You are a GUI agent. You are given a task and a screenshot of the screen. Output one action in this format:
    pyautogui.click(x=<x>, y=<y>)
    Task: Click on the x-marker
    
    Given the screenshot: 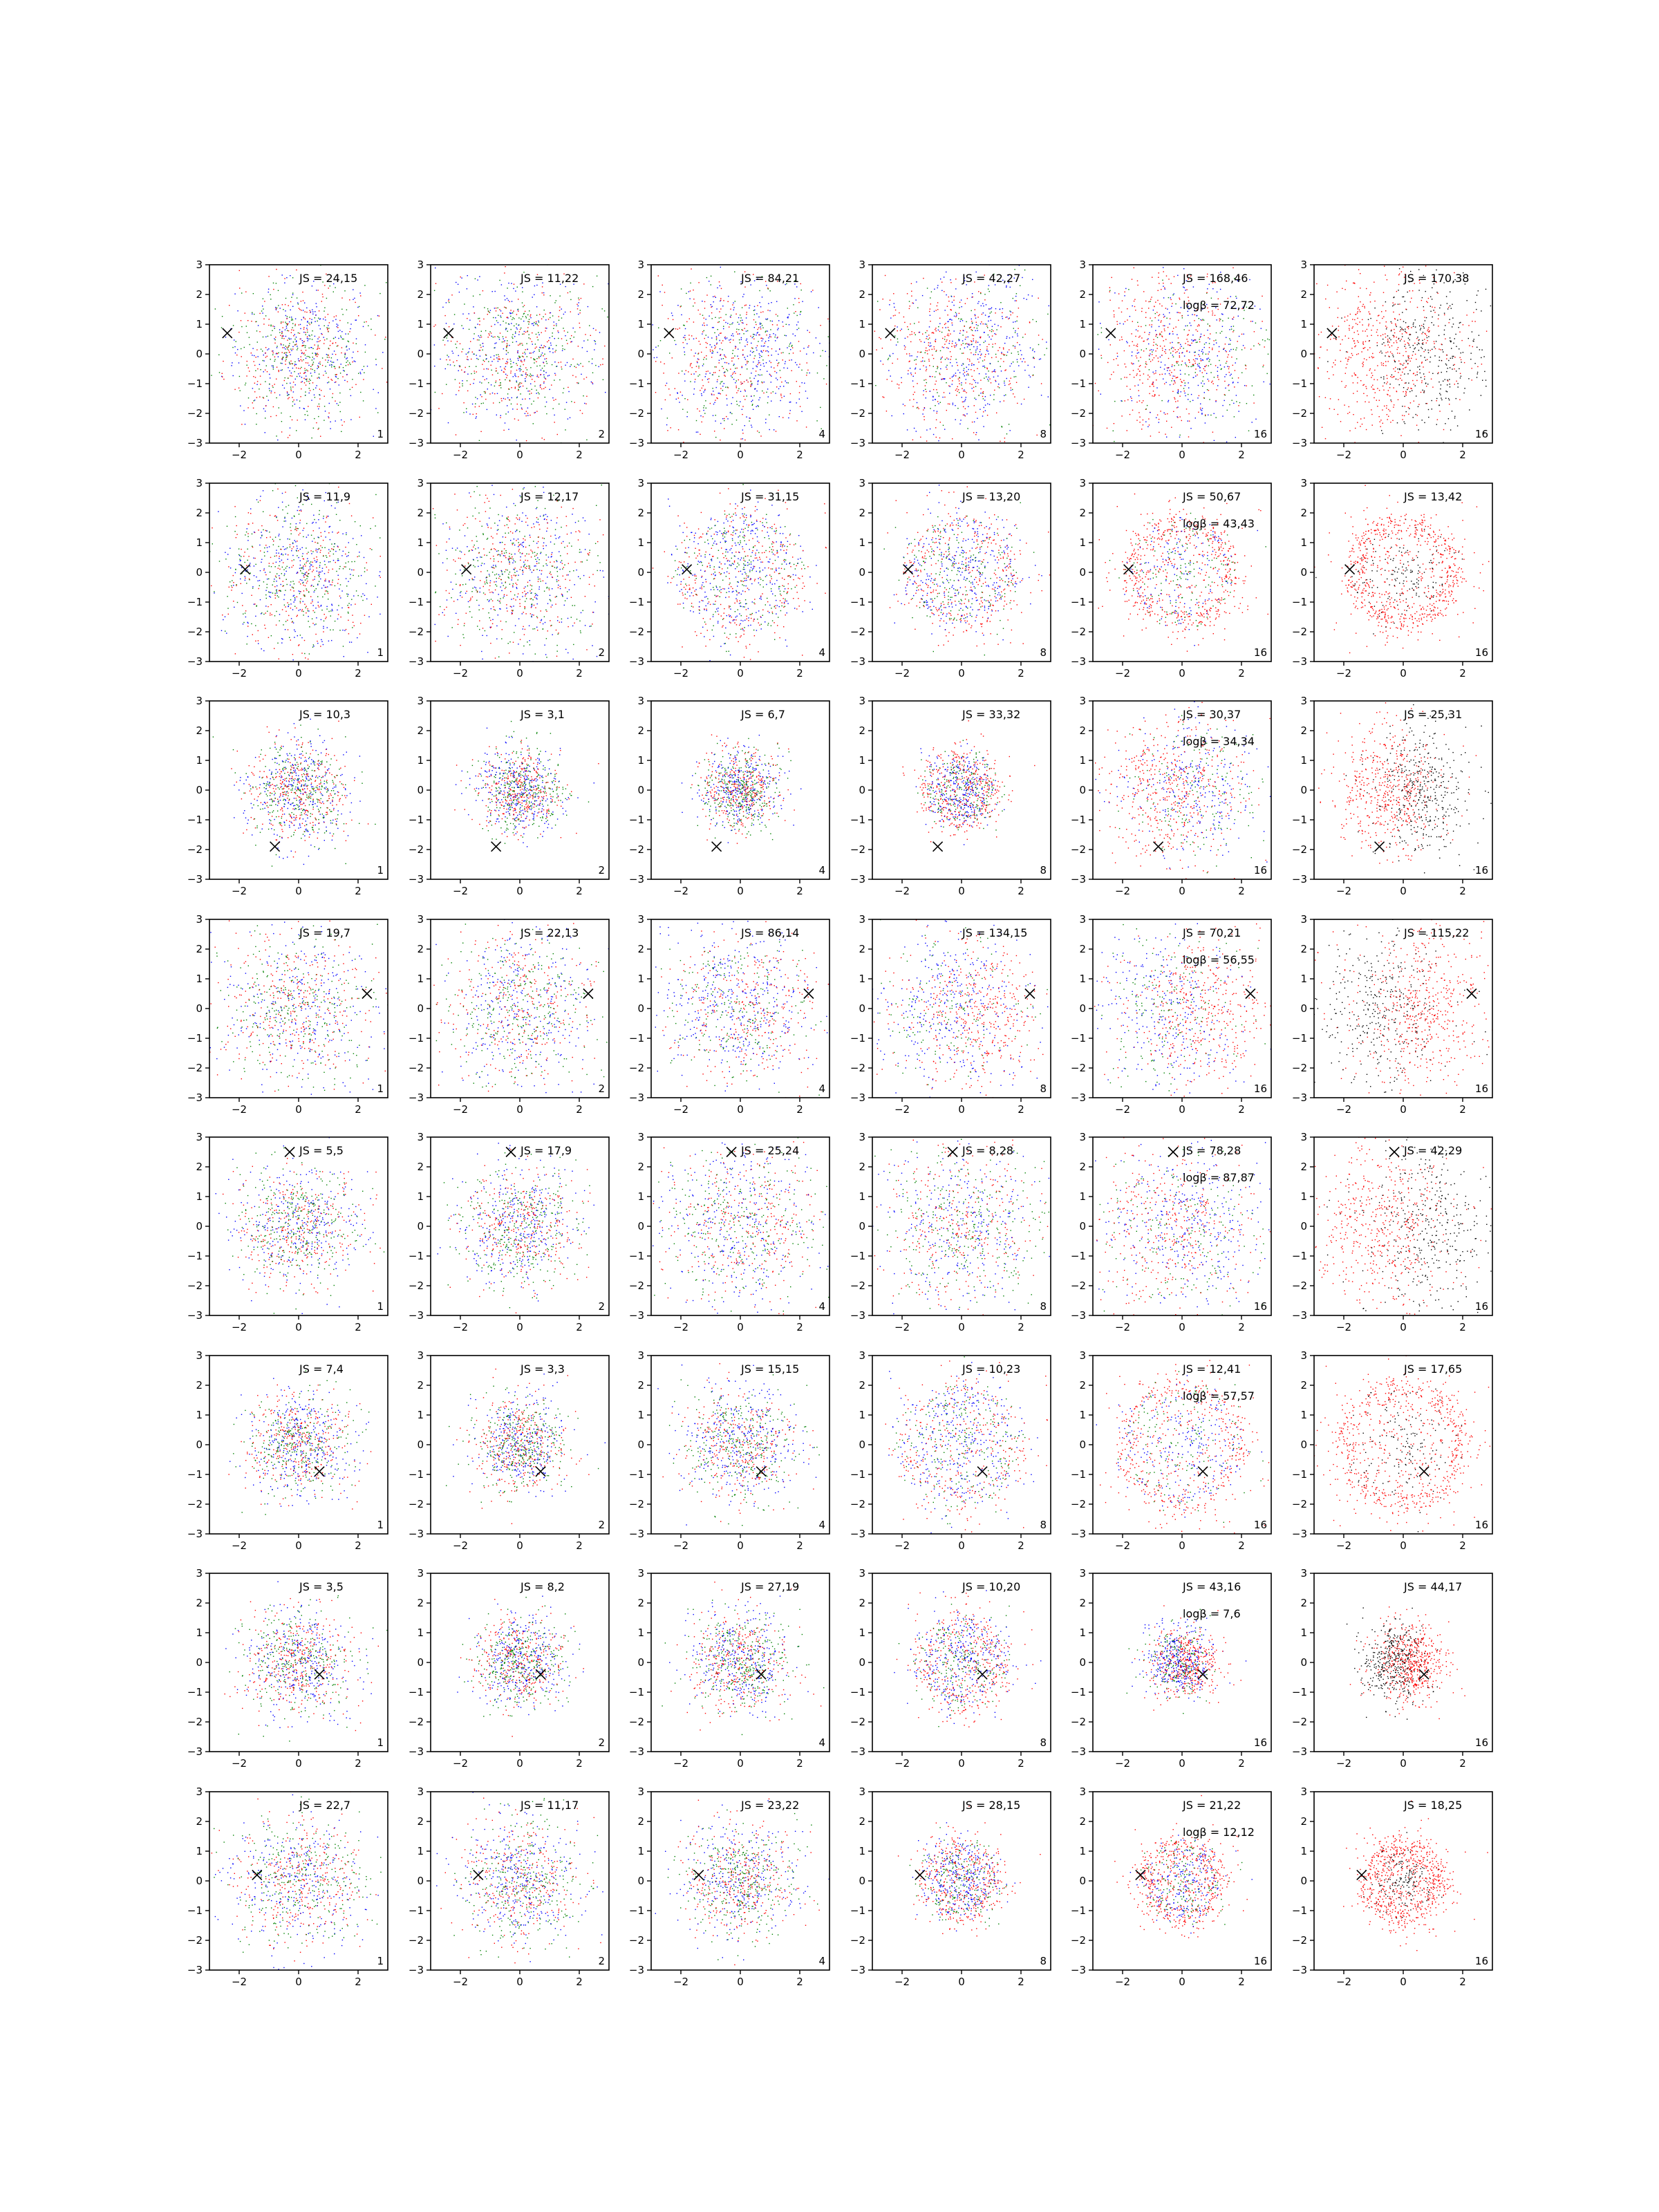 What is the action you would take?
    pyautogui.click(x=670, y=333)
    